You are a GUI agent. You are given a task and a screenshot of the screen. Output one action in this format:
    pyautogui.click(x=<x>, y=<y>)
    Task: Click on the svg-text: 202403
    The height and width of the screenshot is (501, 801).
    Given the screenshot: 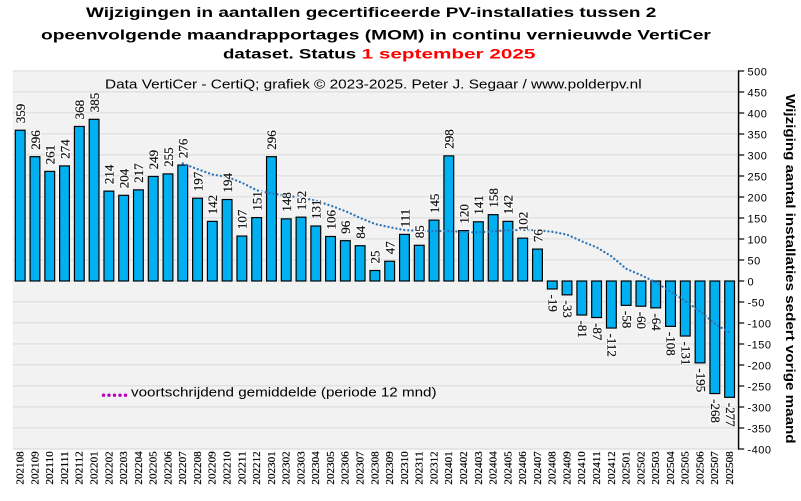 What is the action you would take?
    pyautogui.click(x=479, y=468)
    